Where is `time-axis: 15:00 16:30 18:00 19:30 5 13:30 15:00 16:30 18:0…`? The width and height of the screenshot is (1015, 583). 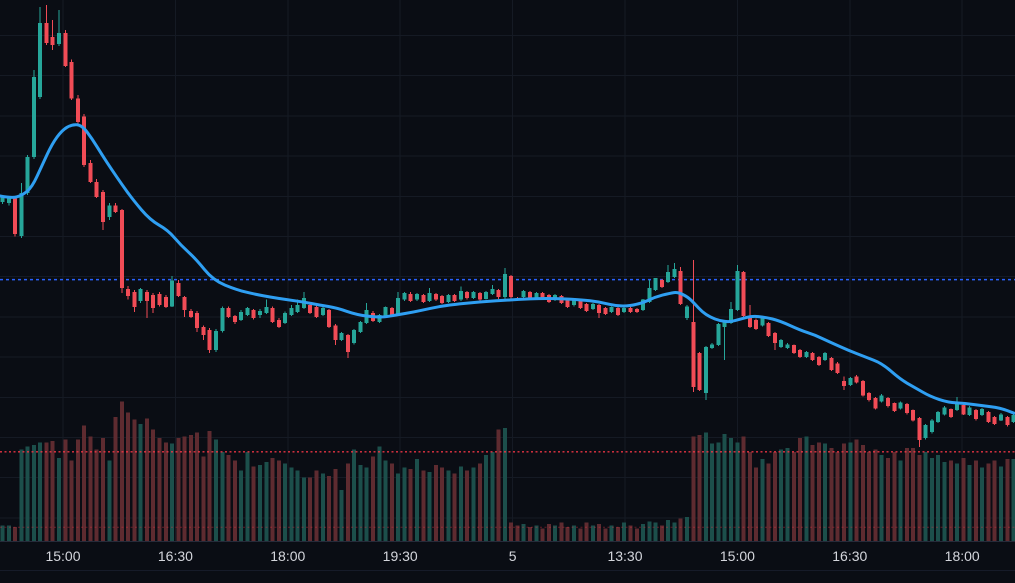 time-axis: 15:00 16:30 18:00 19:30 5 13:30 15:00 16:30 18:0… is located at coordinates (507, 556).